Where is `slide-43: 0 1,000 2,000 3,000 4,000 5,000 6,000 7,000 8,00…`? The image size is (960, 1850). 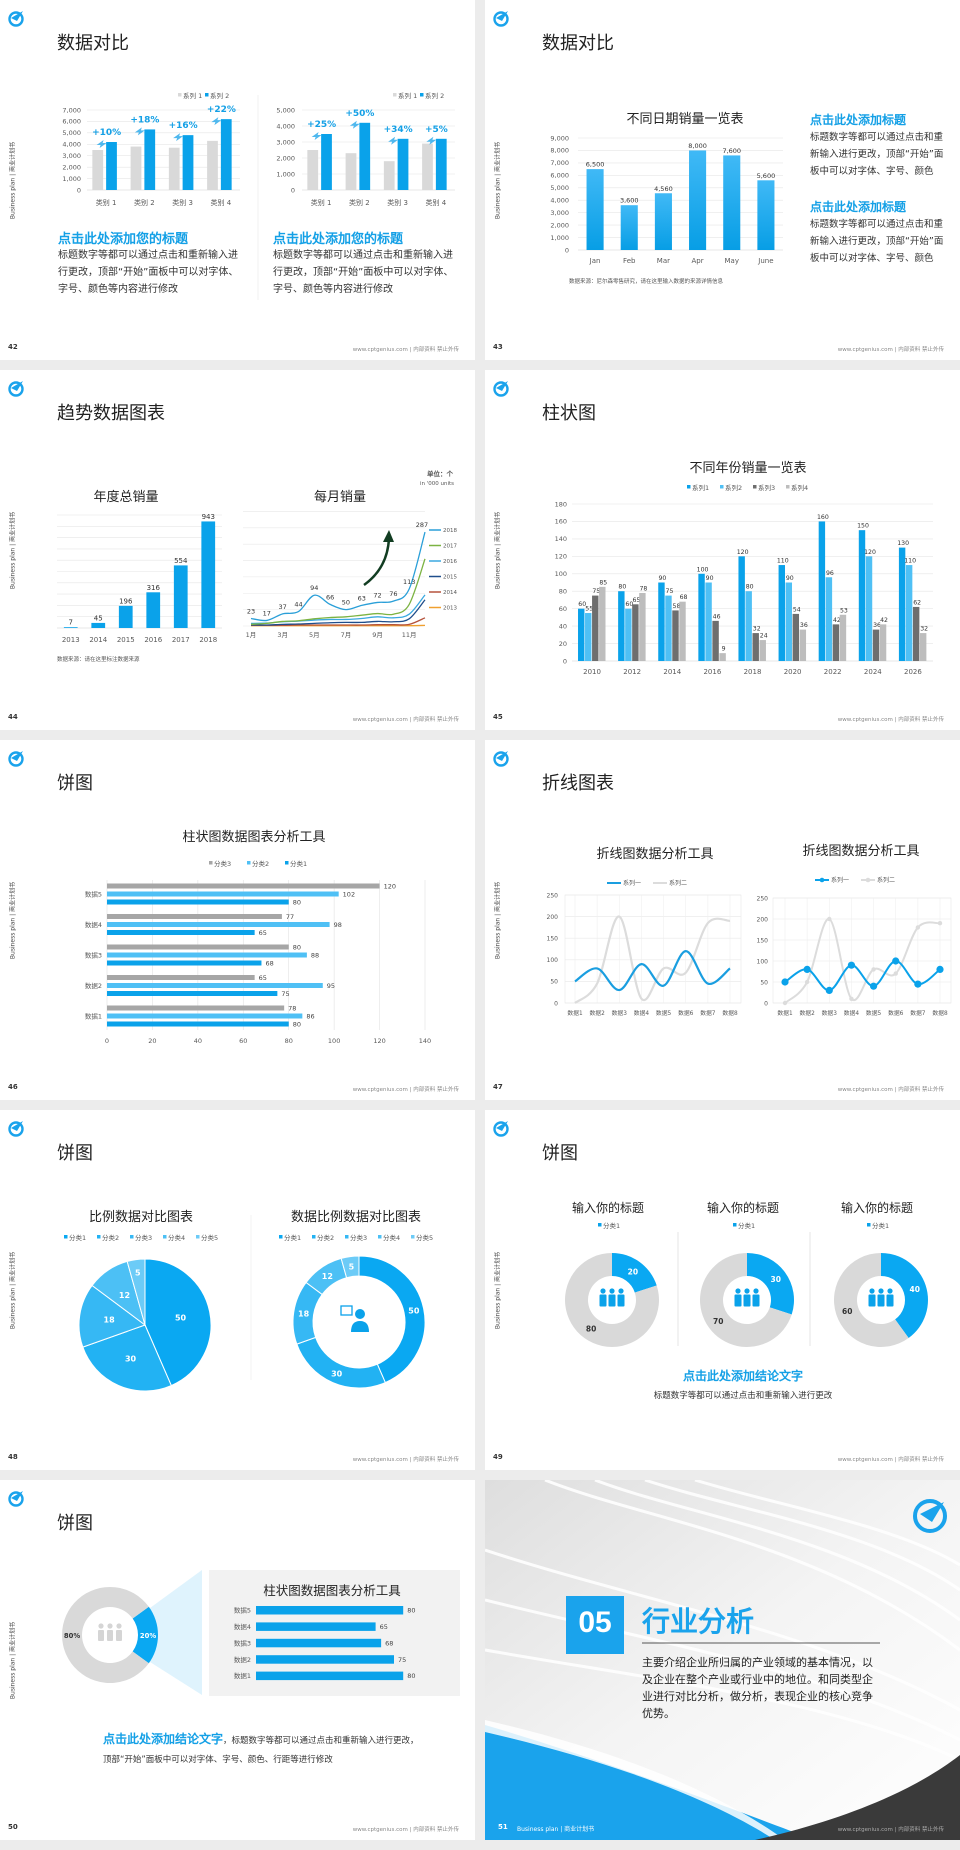
slide-43: 0 1,000 2,000 3,000 4,000 5,000 6,000 7,000 8,00… is located at coordinates (722, 180).